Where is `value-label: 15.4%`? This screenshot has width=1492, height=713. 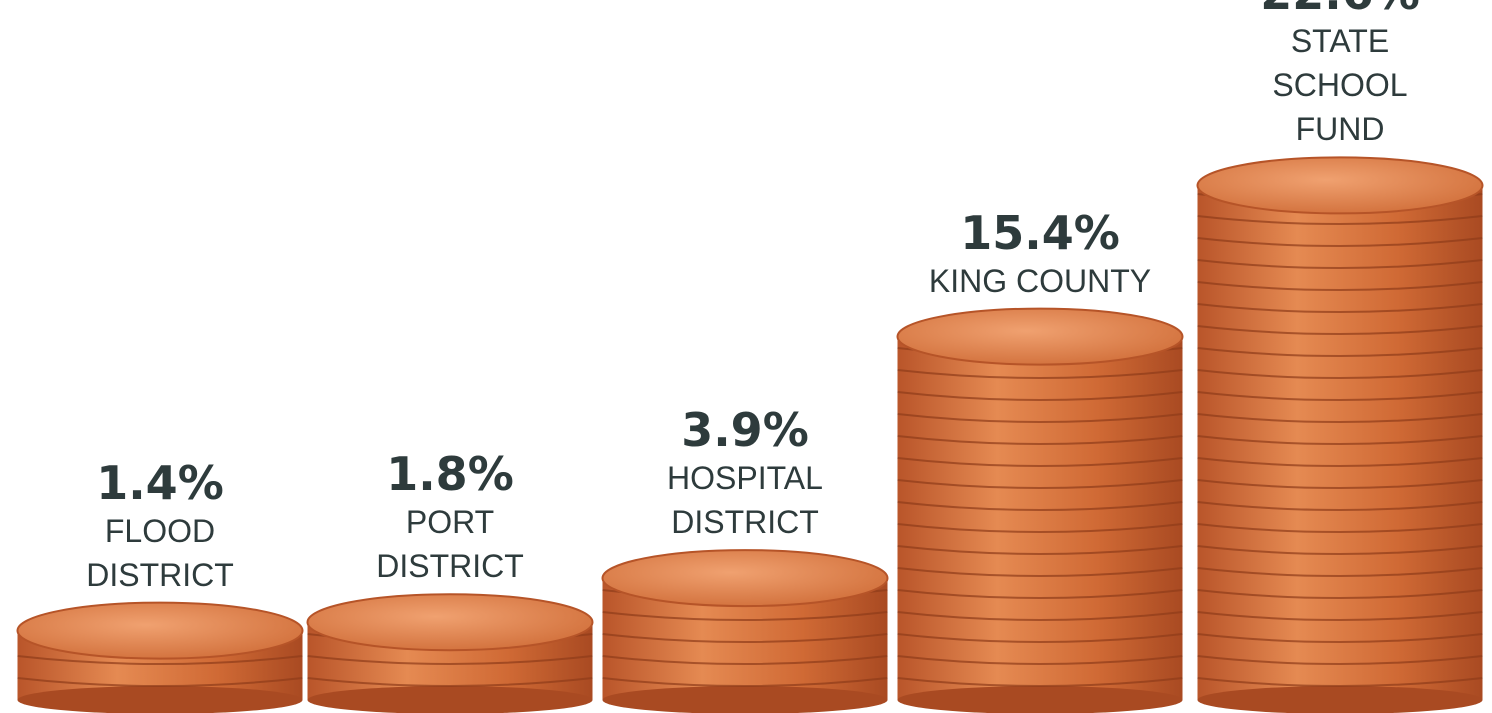
value-label: 15.4% is located at coordinates (1040, 232).